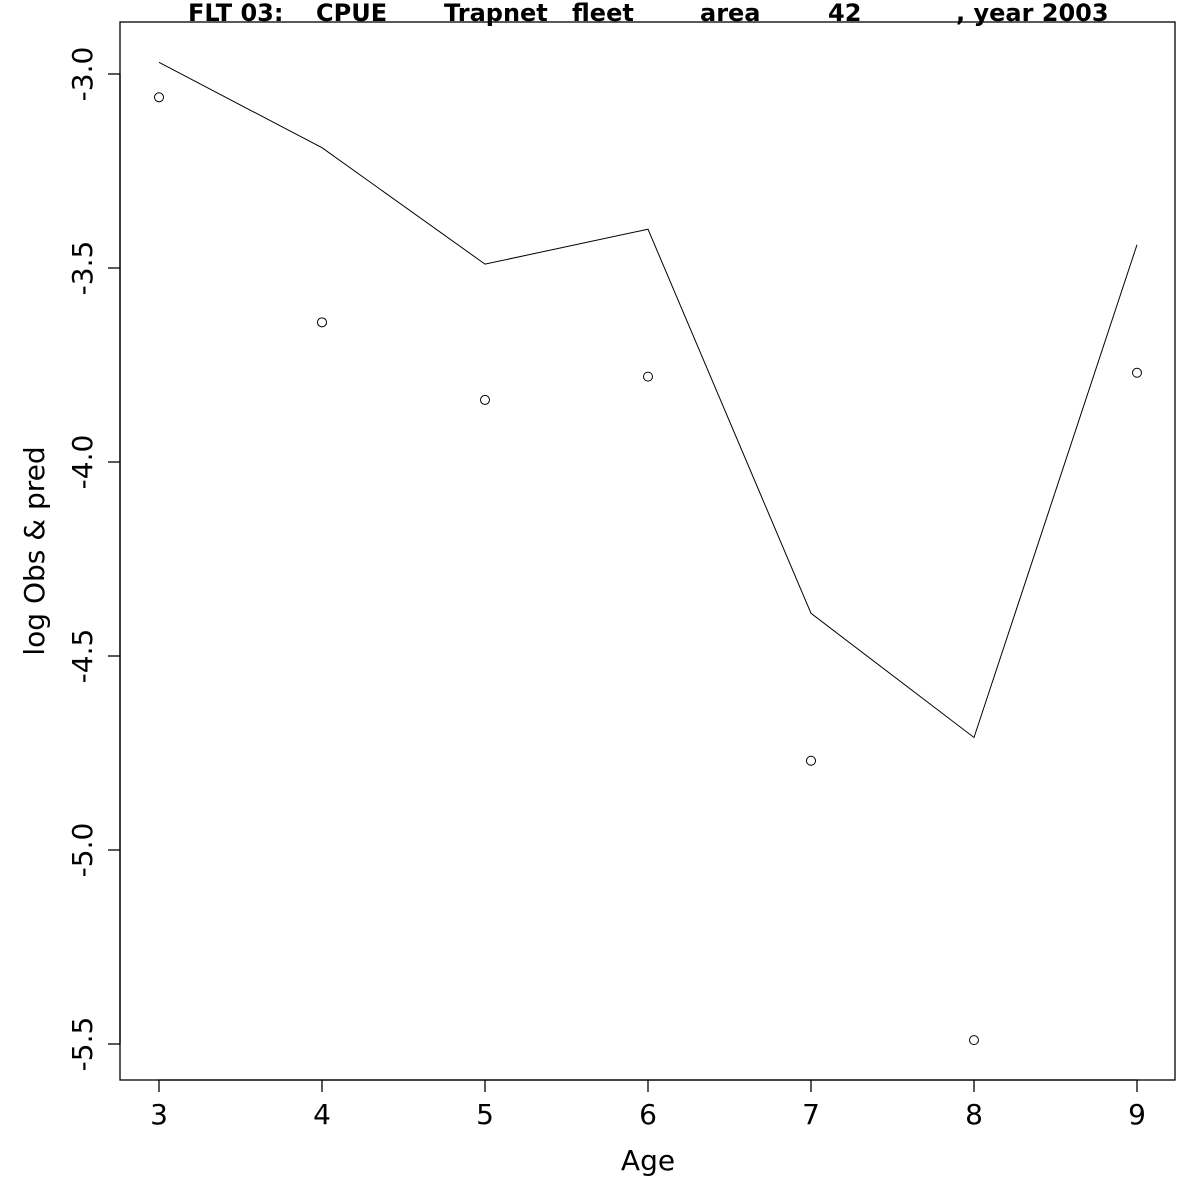  What do you see at coordinates (82, 268) in the screenshot?
I see `y-tick-label: -3.5` at bounding box center [82, 268].